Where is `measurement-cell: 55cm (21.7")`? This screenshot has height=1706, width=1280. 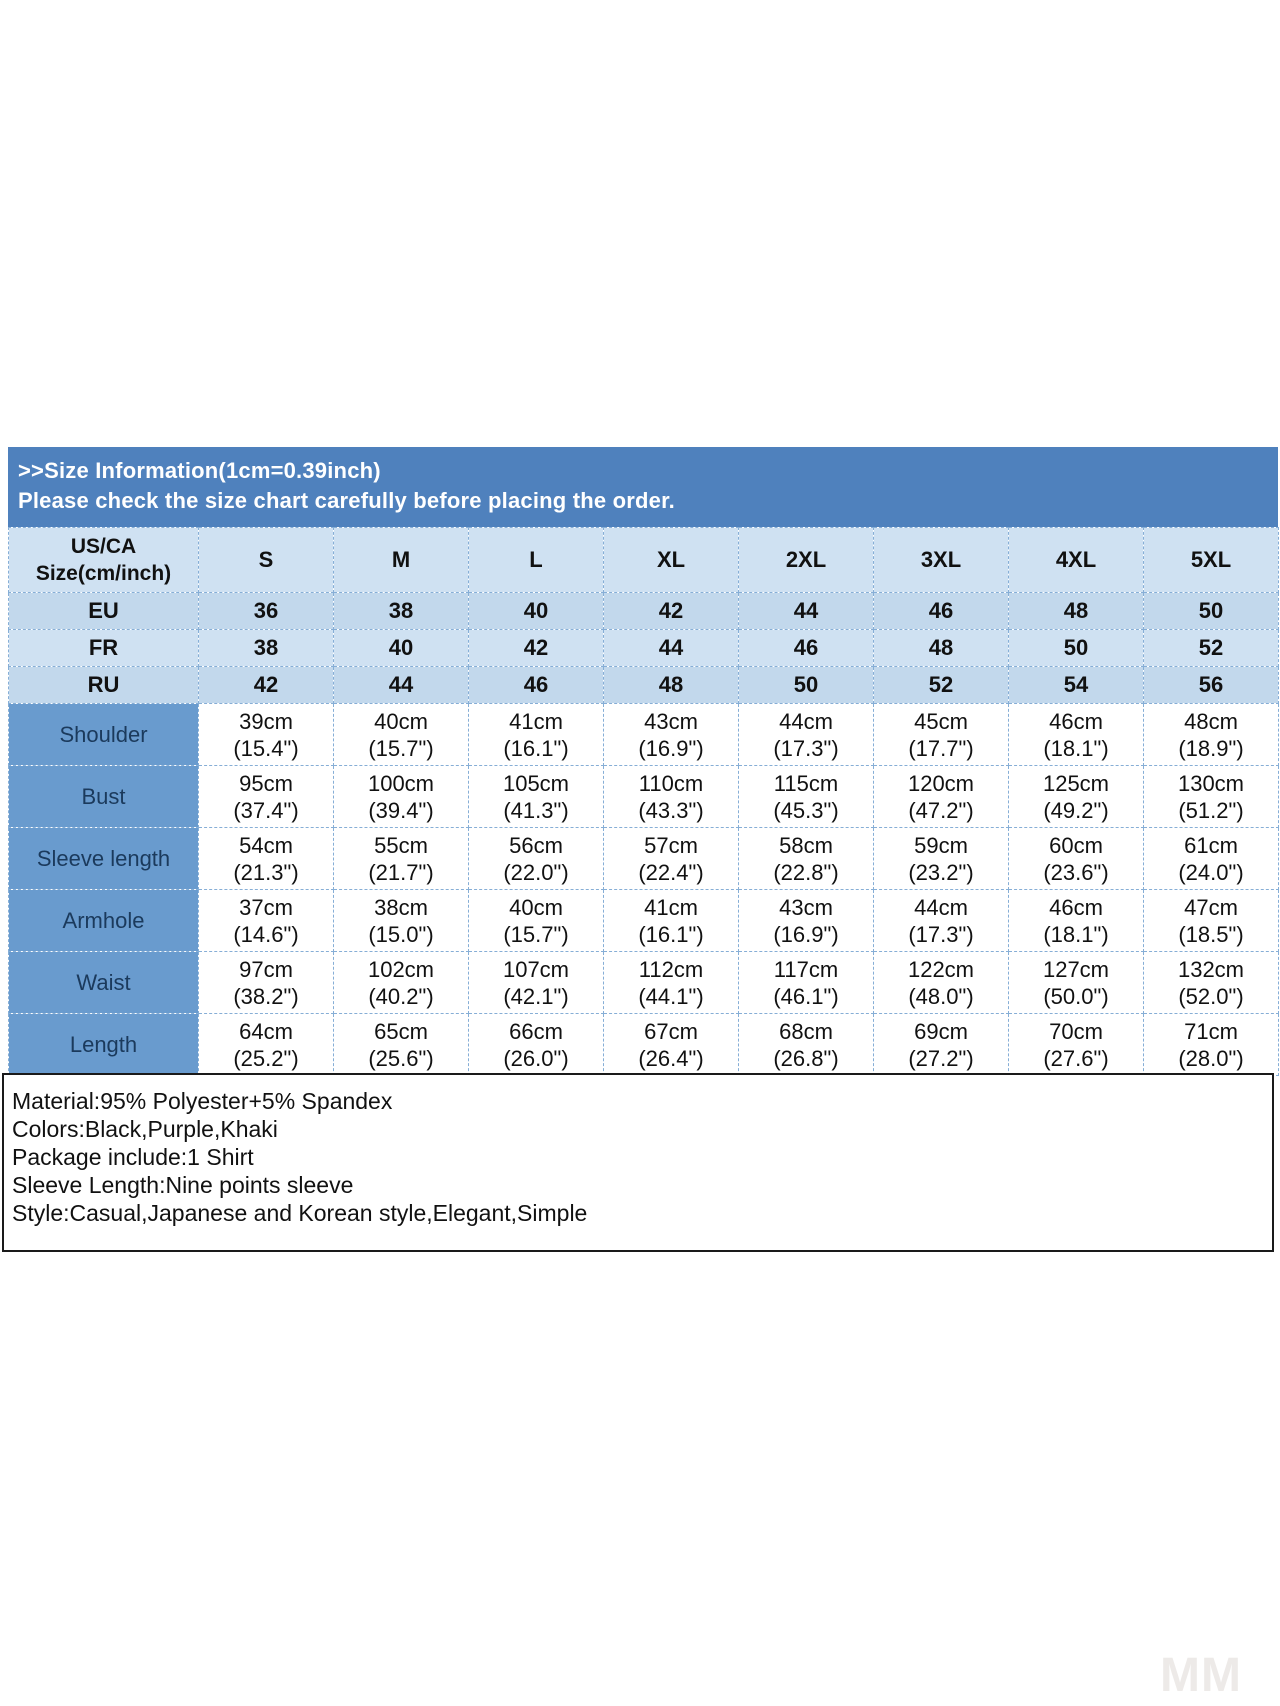
measurement-cell: 55cm (21.7") is located at coordinates (401, 858).